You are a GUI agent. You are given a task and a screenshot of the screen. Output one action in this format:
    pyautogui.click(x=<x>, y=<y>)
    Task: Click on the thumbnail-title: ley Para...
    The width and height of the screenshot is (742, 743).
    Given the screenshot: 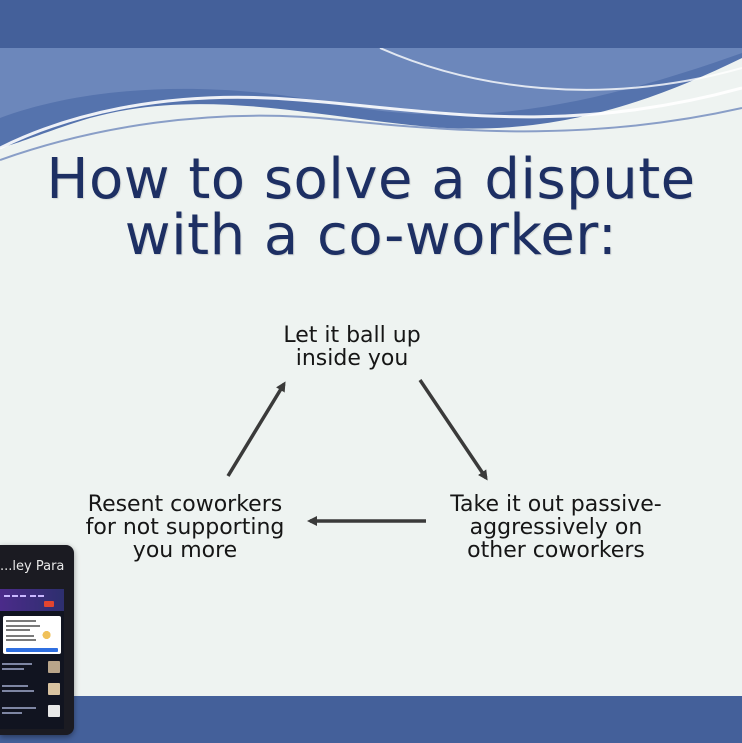 What is the action you would take?
    pyautogui.click(x=32, y=566)
    